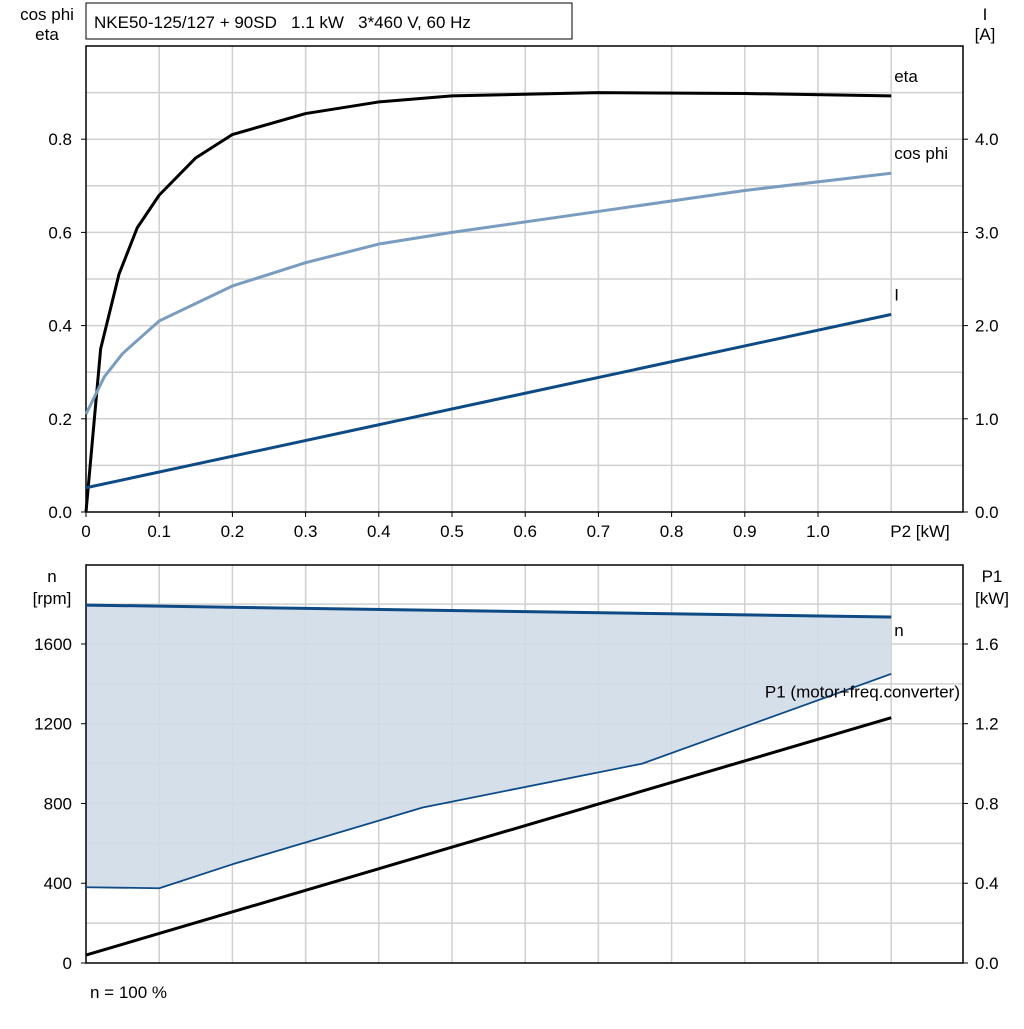 The image size is (1024, 1029). I want to click on left-axis-label-eta: eta, so click(47, 34).